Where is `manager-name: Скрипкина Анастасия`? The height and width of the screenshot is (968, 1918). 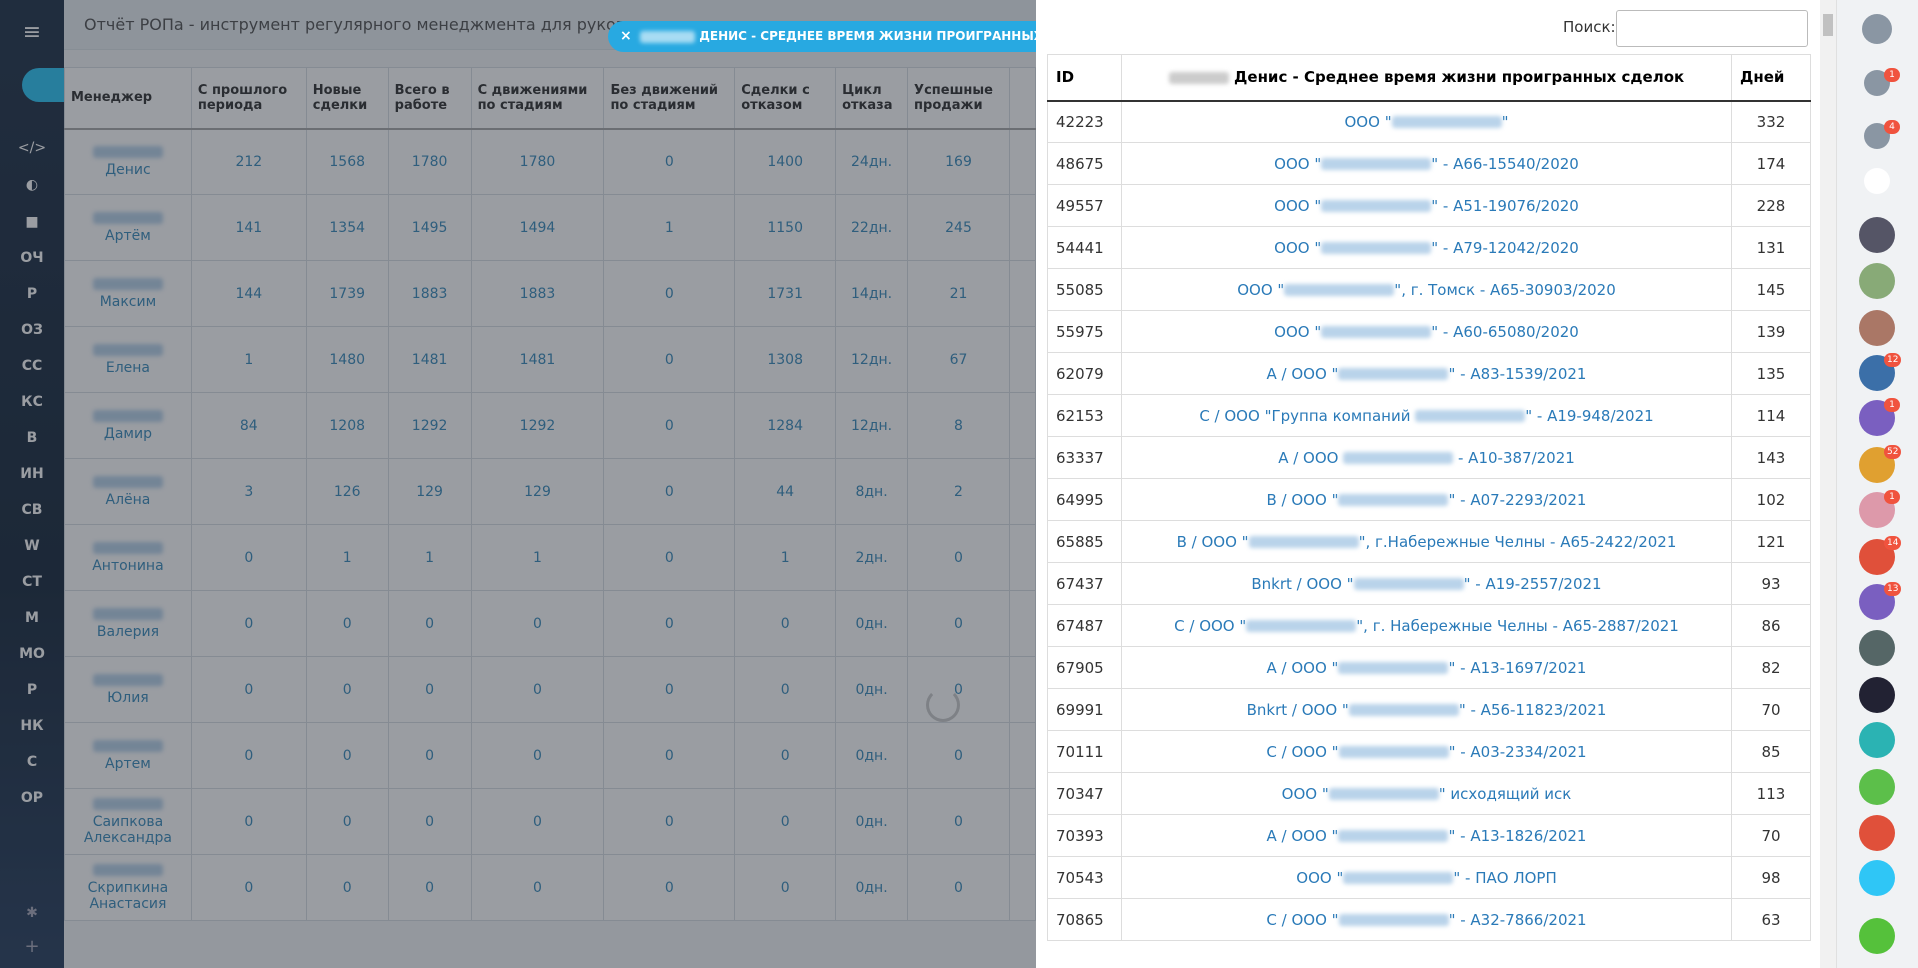 manager-name: Скрипкина Анастасия is located at coordinates (128, 895).